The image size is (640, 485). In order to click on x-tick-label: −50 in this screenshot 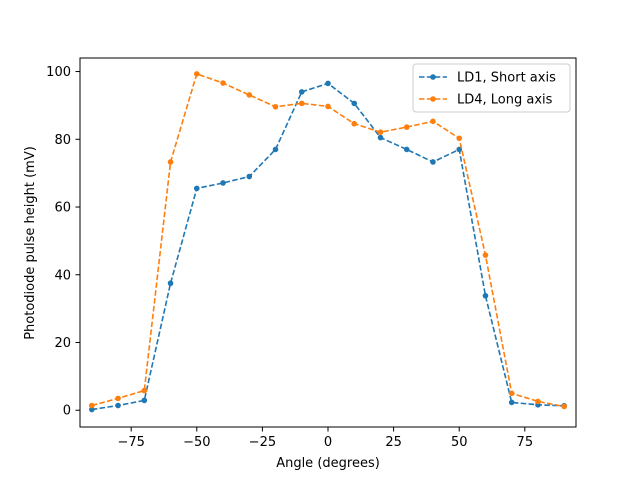, I will do `click(196, 442)`.